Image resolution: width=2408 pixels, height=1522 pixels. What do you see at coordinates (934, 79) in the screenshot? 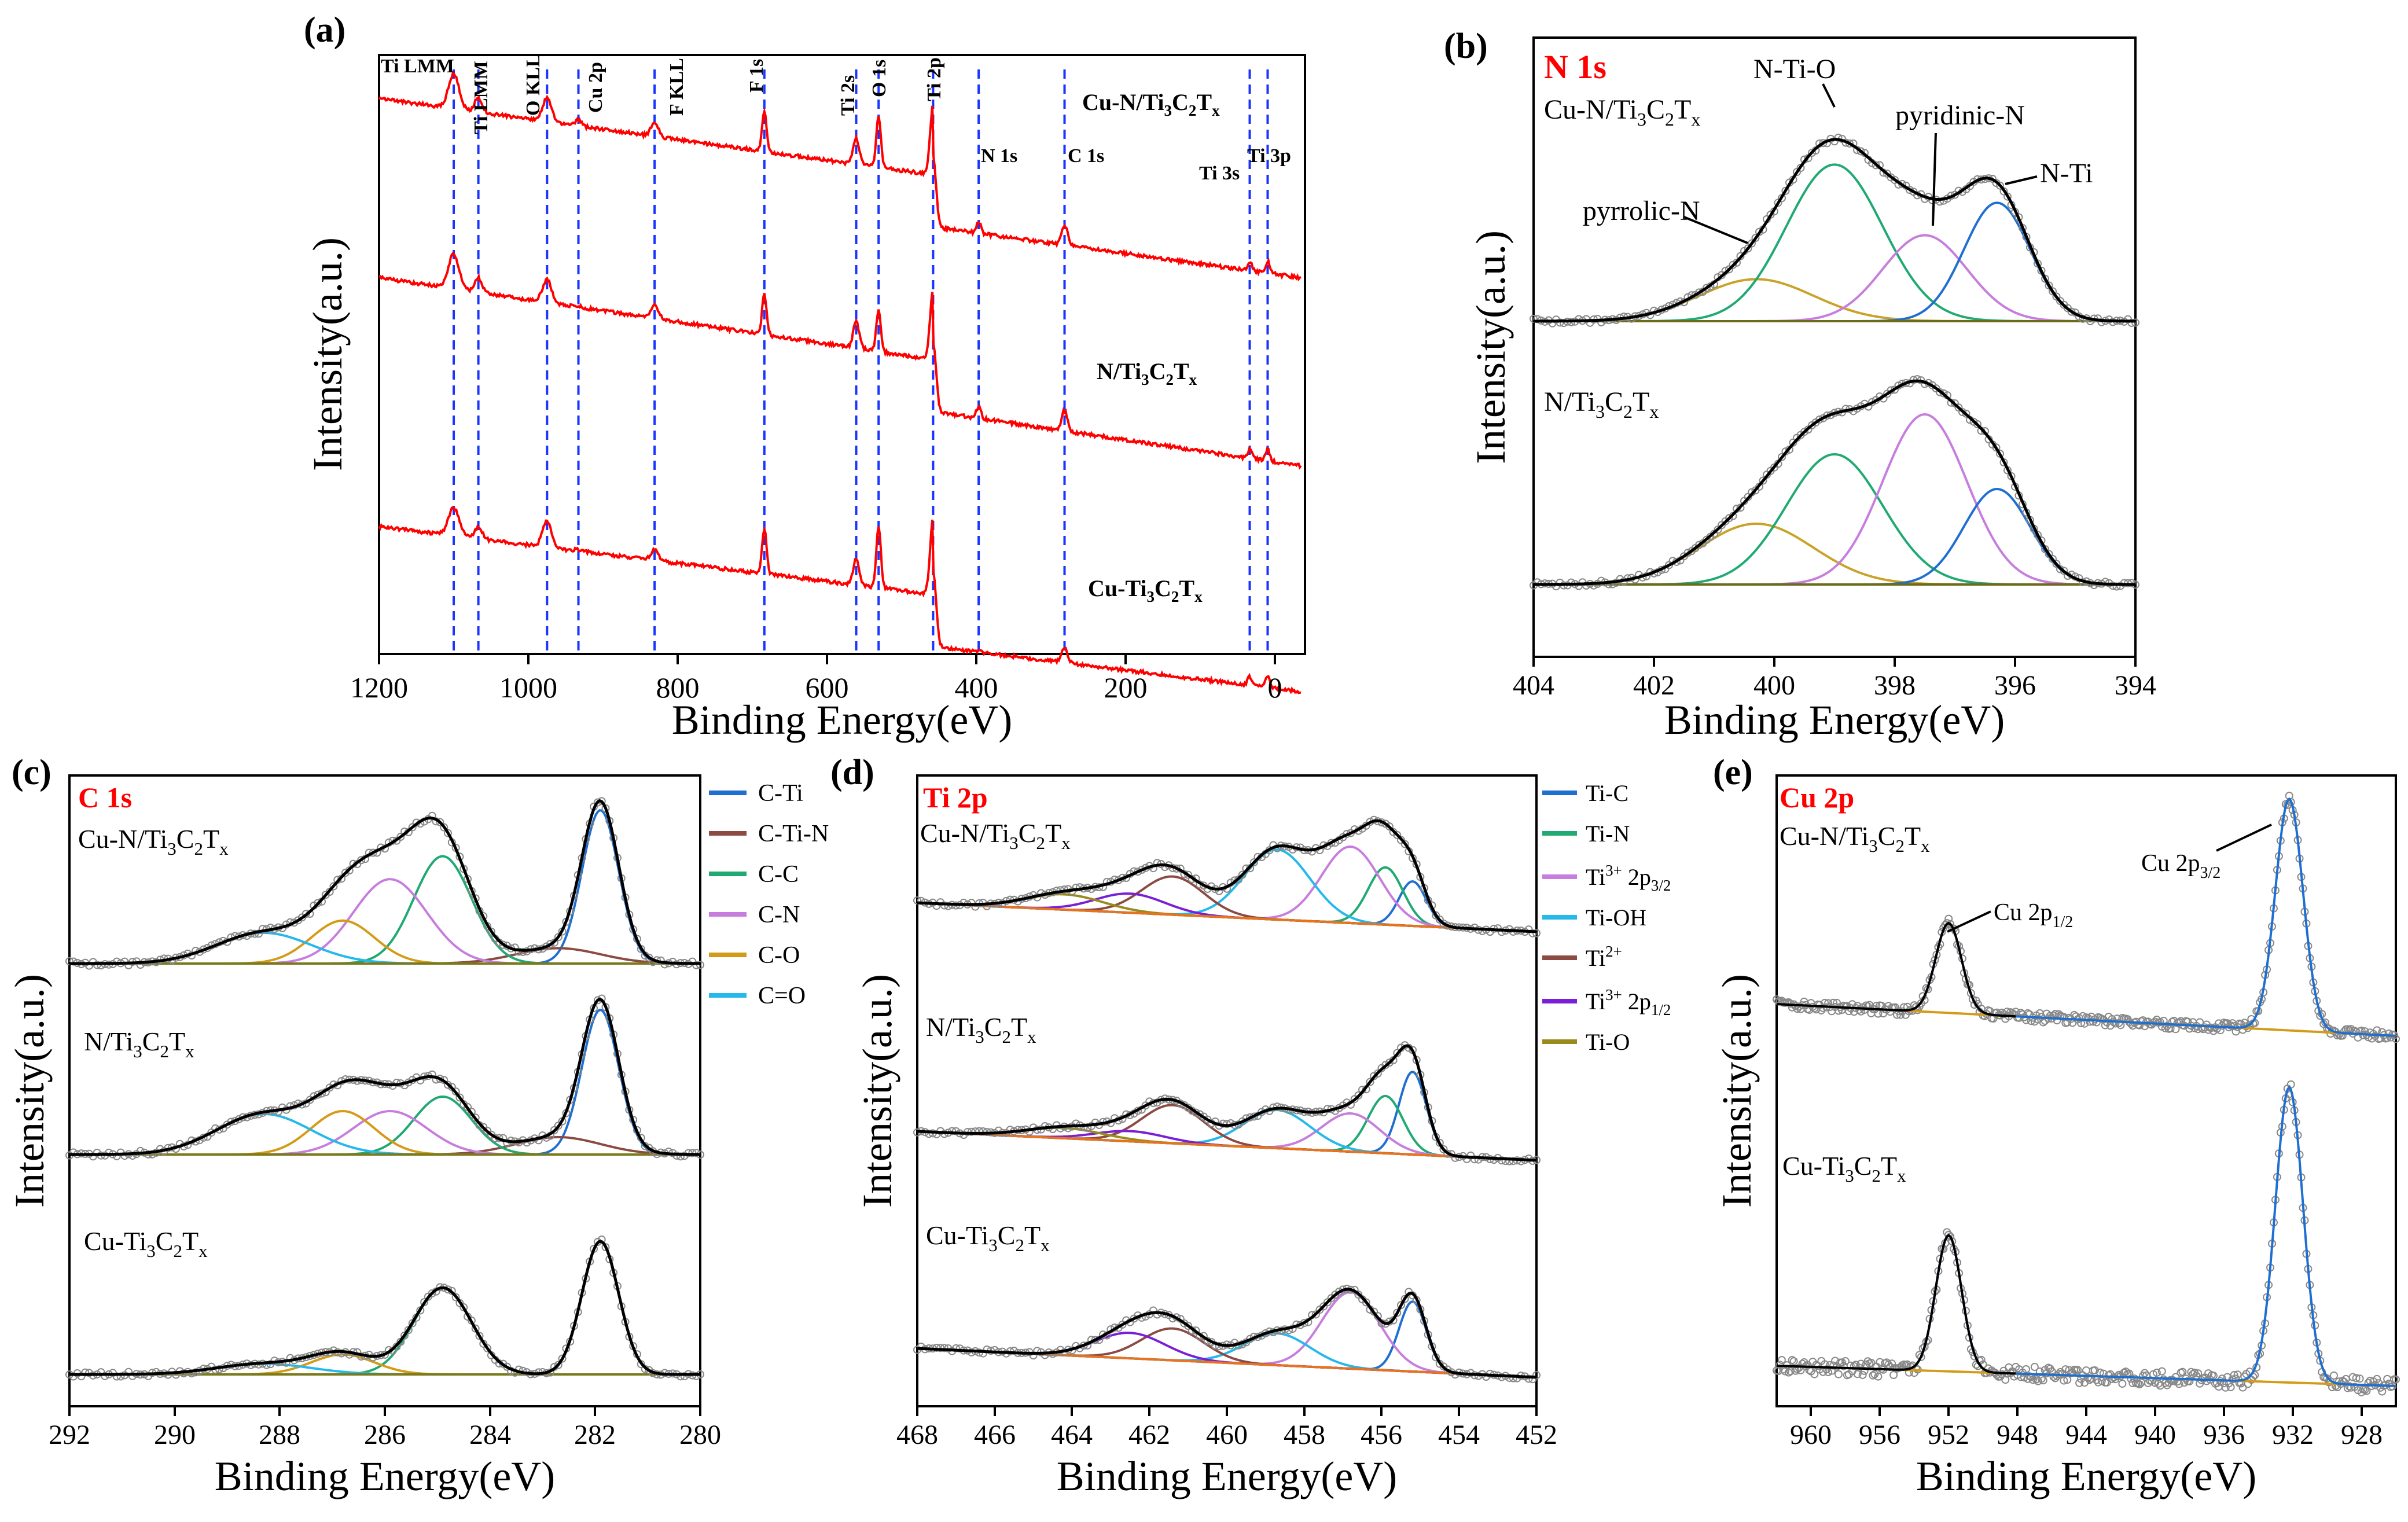
I see `peak-label-ti-2p: Ti 2p` at bounding box center [934, 79].